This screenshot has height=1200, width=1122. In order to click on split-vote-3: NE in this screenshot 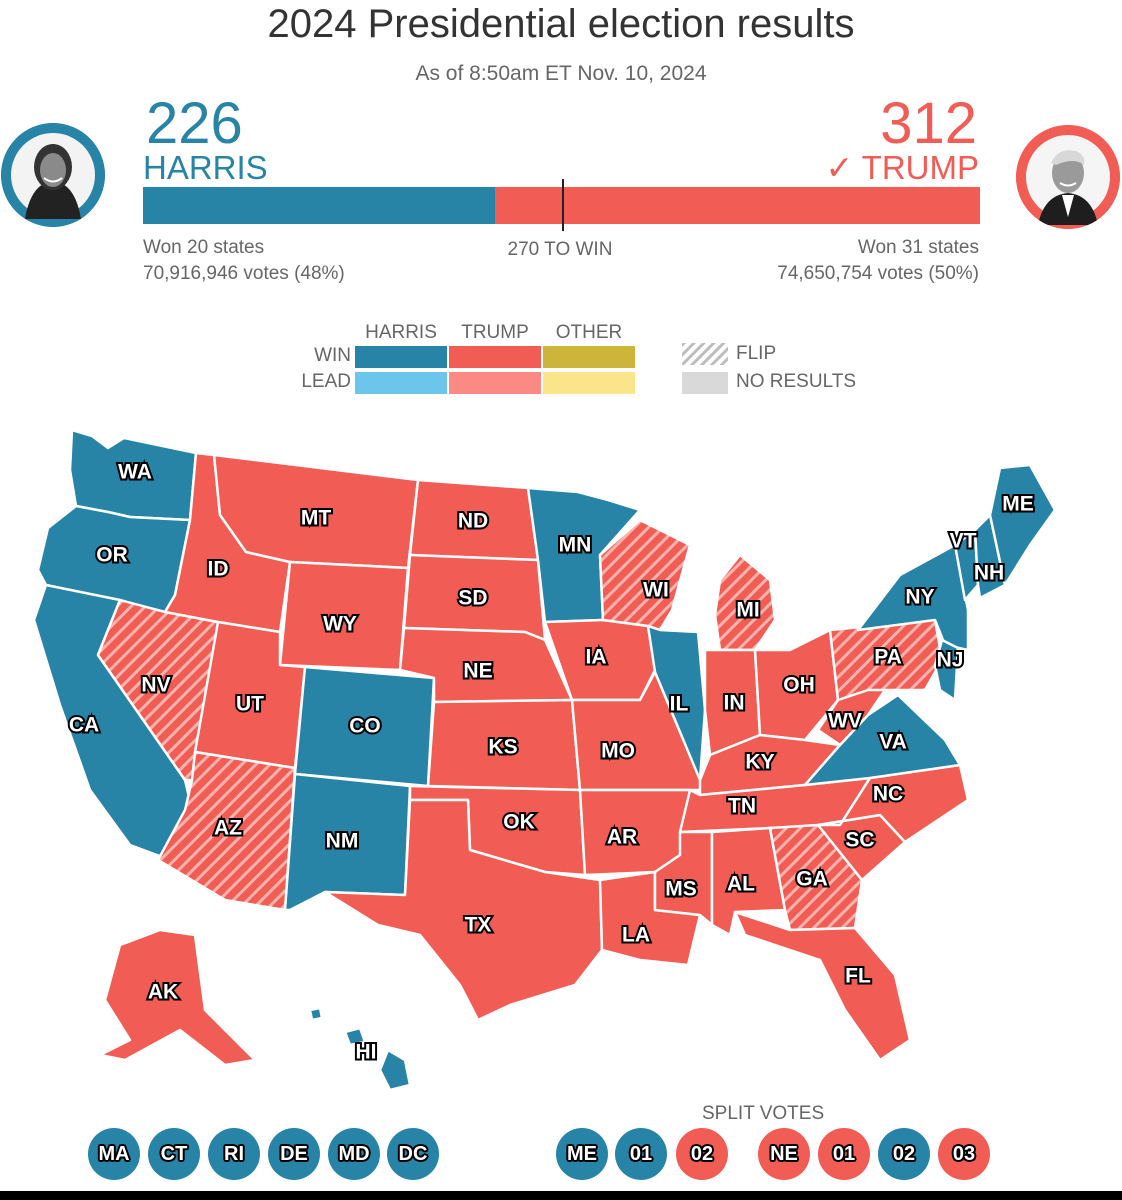, I will do `click(784, 1154)`.